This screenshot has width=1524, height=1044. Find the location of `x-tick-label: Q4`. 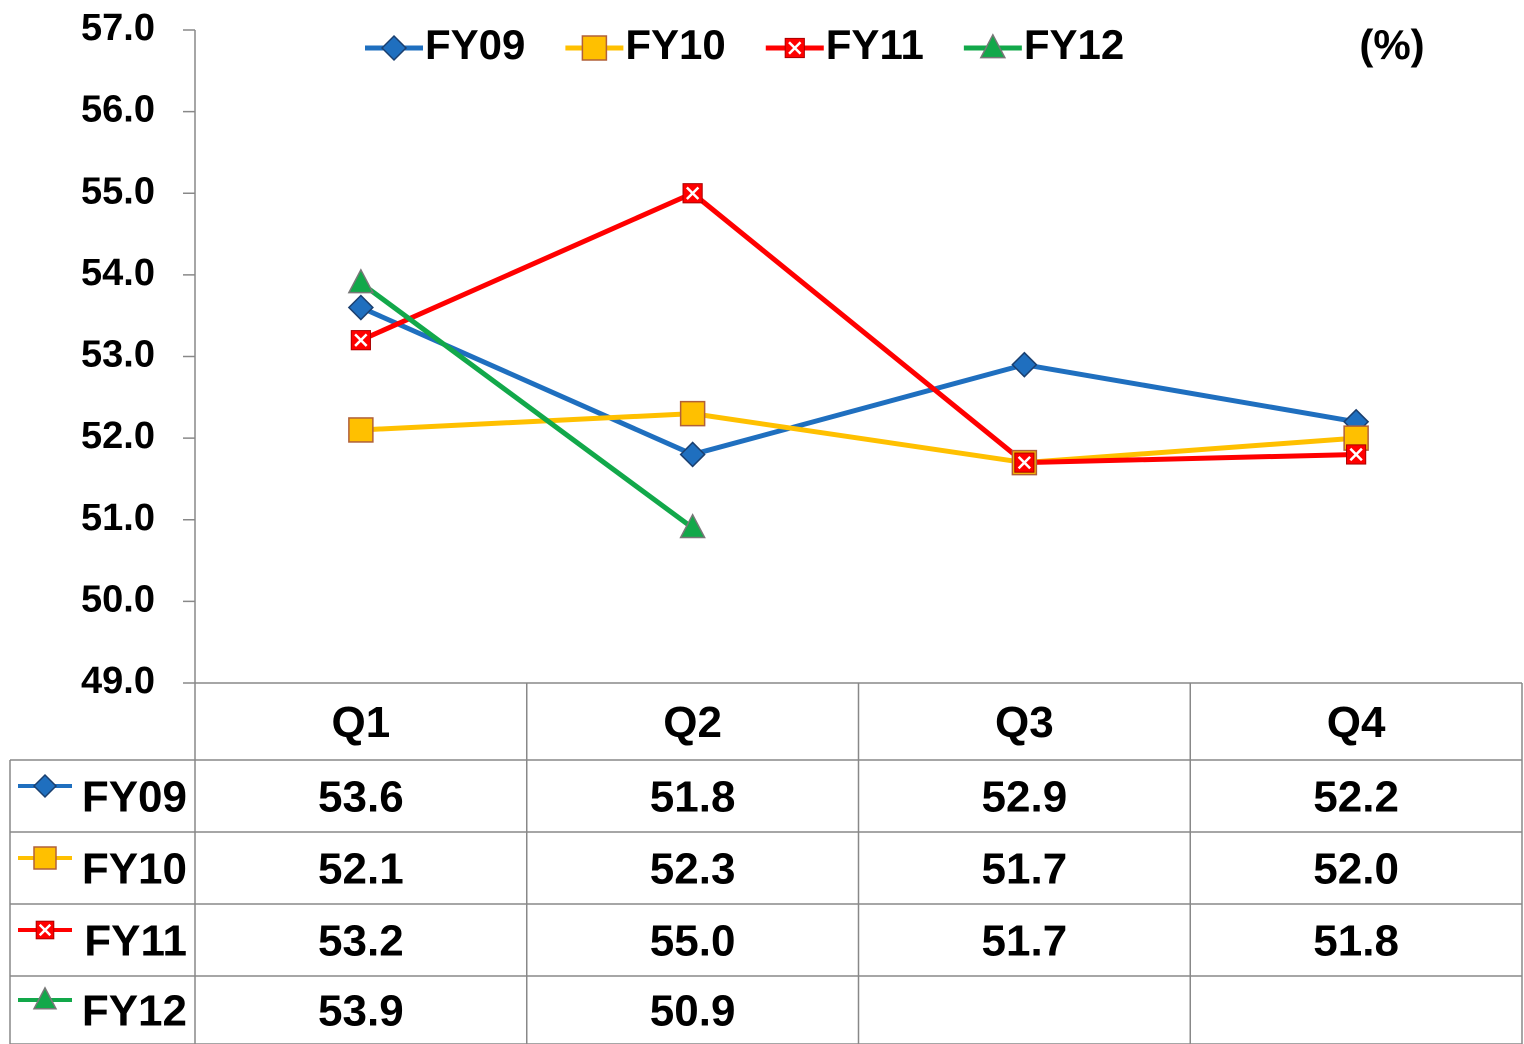

x-tick-label: Q4 is located at coordinates (1356, 722).